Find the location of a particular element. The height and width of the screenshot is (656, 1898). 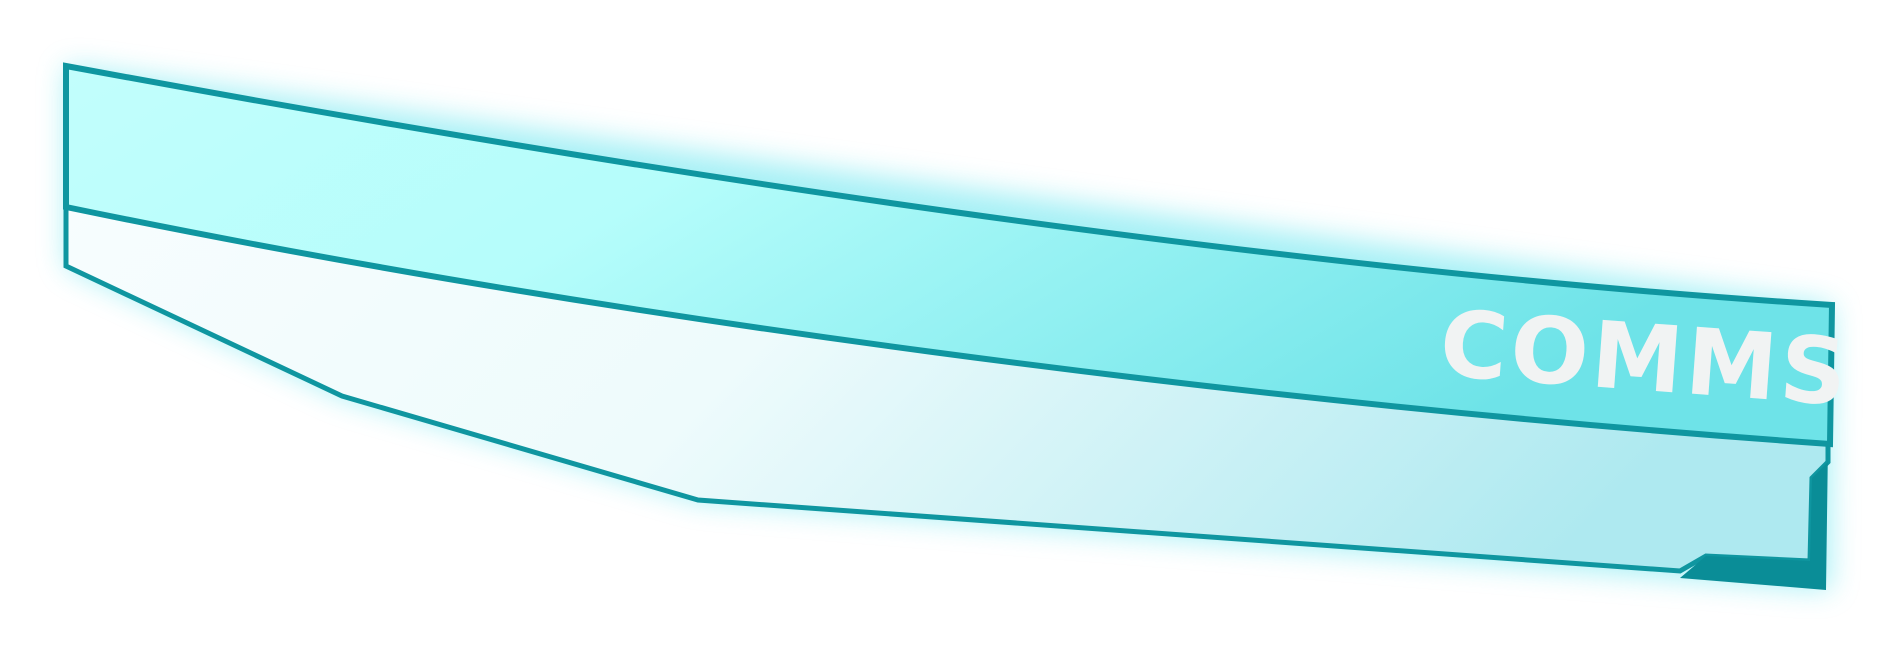

panel-corner-accent is located at coordinates (1754, 517).